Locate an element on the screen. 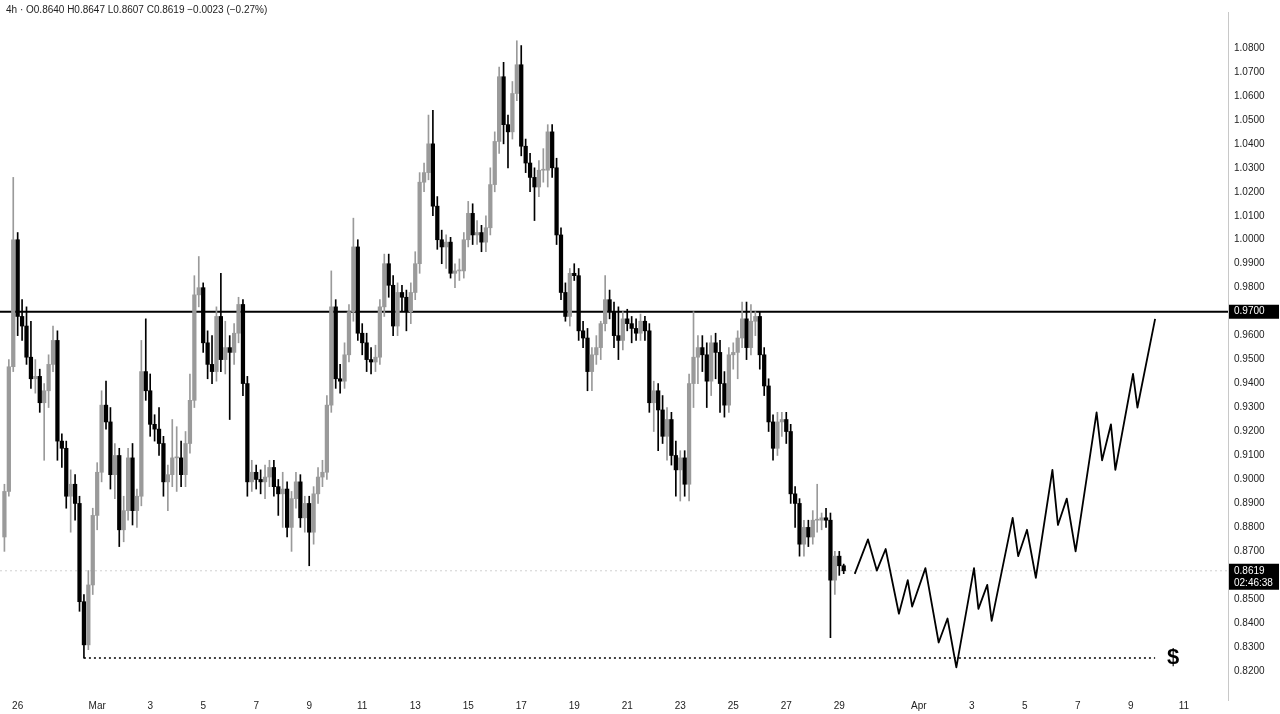 Image resolution: width=1280 pixels, height=714 pixels. y-tick-label: 0.9600 is located at coordinates (1250, 335).